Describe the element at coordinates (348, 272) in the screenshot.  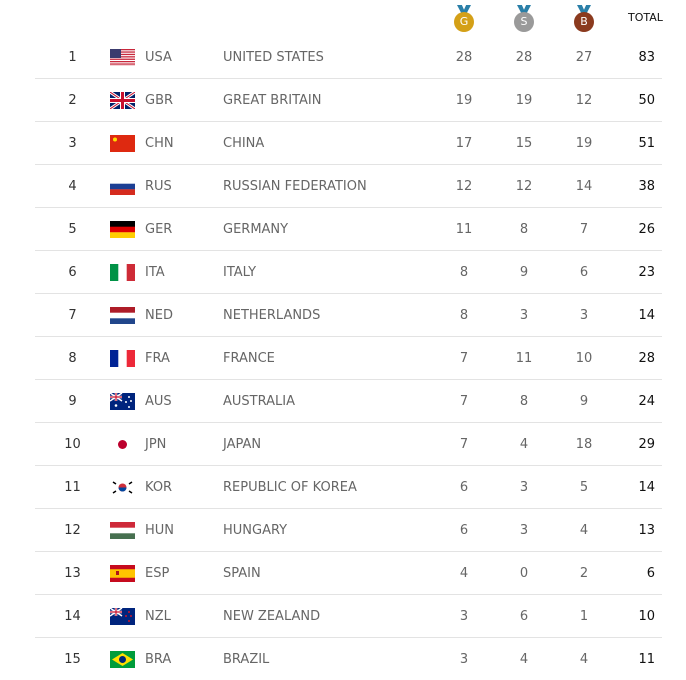
I see `table-row: 6 ITA ITALY 8 9 6 23` at that location.